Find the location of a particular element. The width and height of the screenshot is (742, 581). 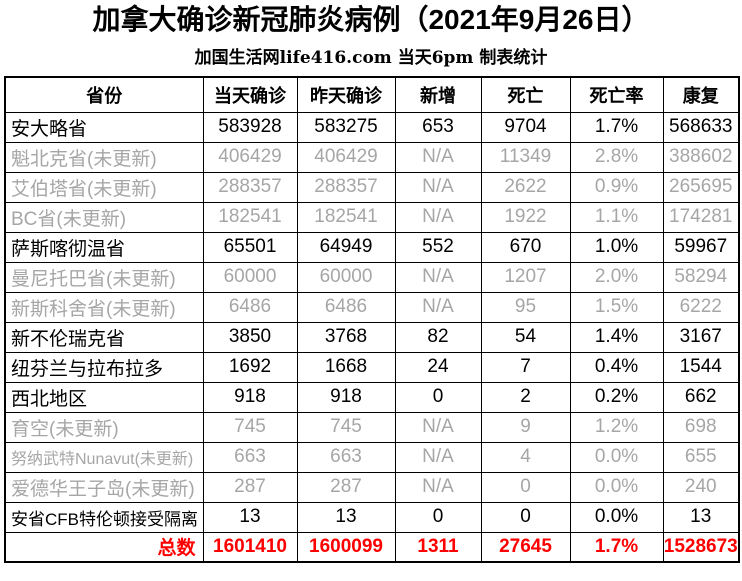

value-cell: 82 is located at coordinates (438, 337).